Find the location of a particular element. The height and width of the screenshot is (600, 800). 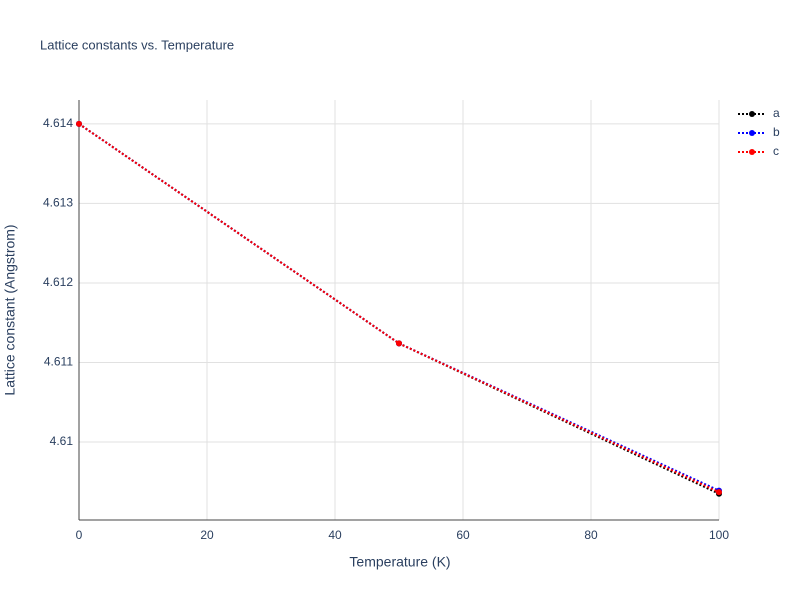

y-axis-label: Lattice constant (Angstrom) is located at coordinates (10, 309).